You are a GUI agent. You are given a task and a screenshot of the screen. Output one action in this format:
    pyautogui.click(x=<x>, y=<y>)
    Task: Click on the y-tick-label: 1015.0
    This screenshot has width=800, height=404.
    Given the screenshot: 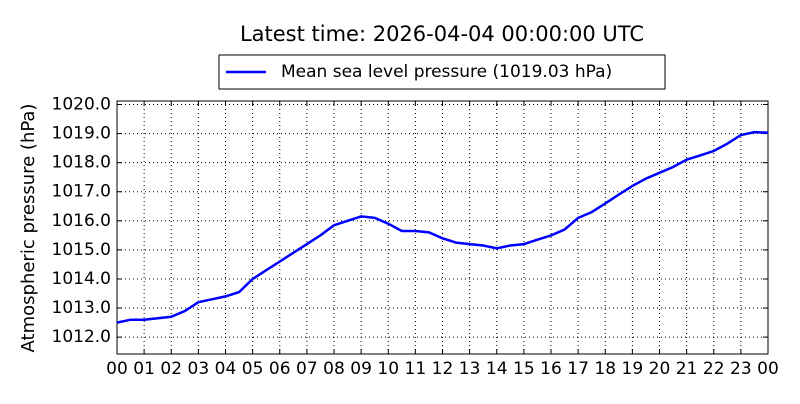 What is the action you would take?
    pyautogui.click(x=81, y=250)
    